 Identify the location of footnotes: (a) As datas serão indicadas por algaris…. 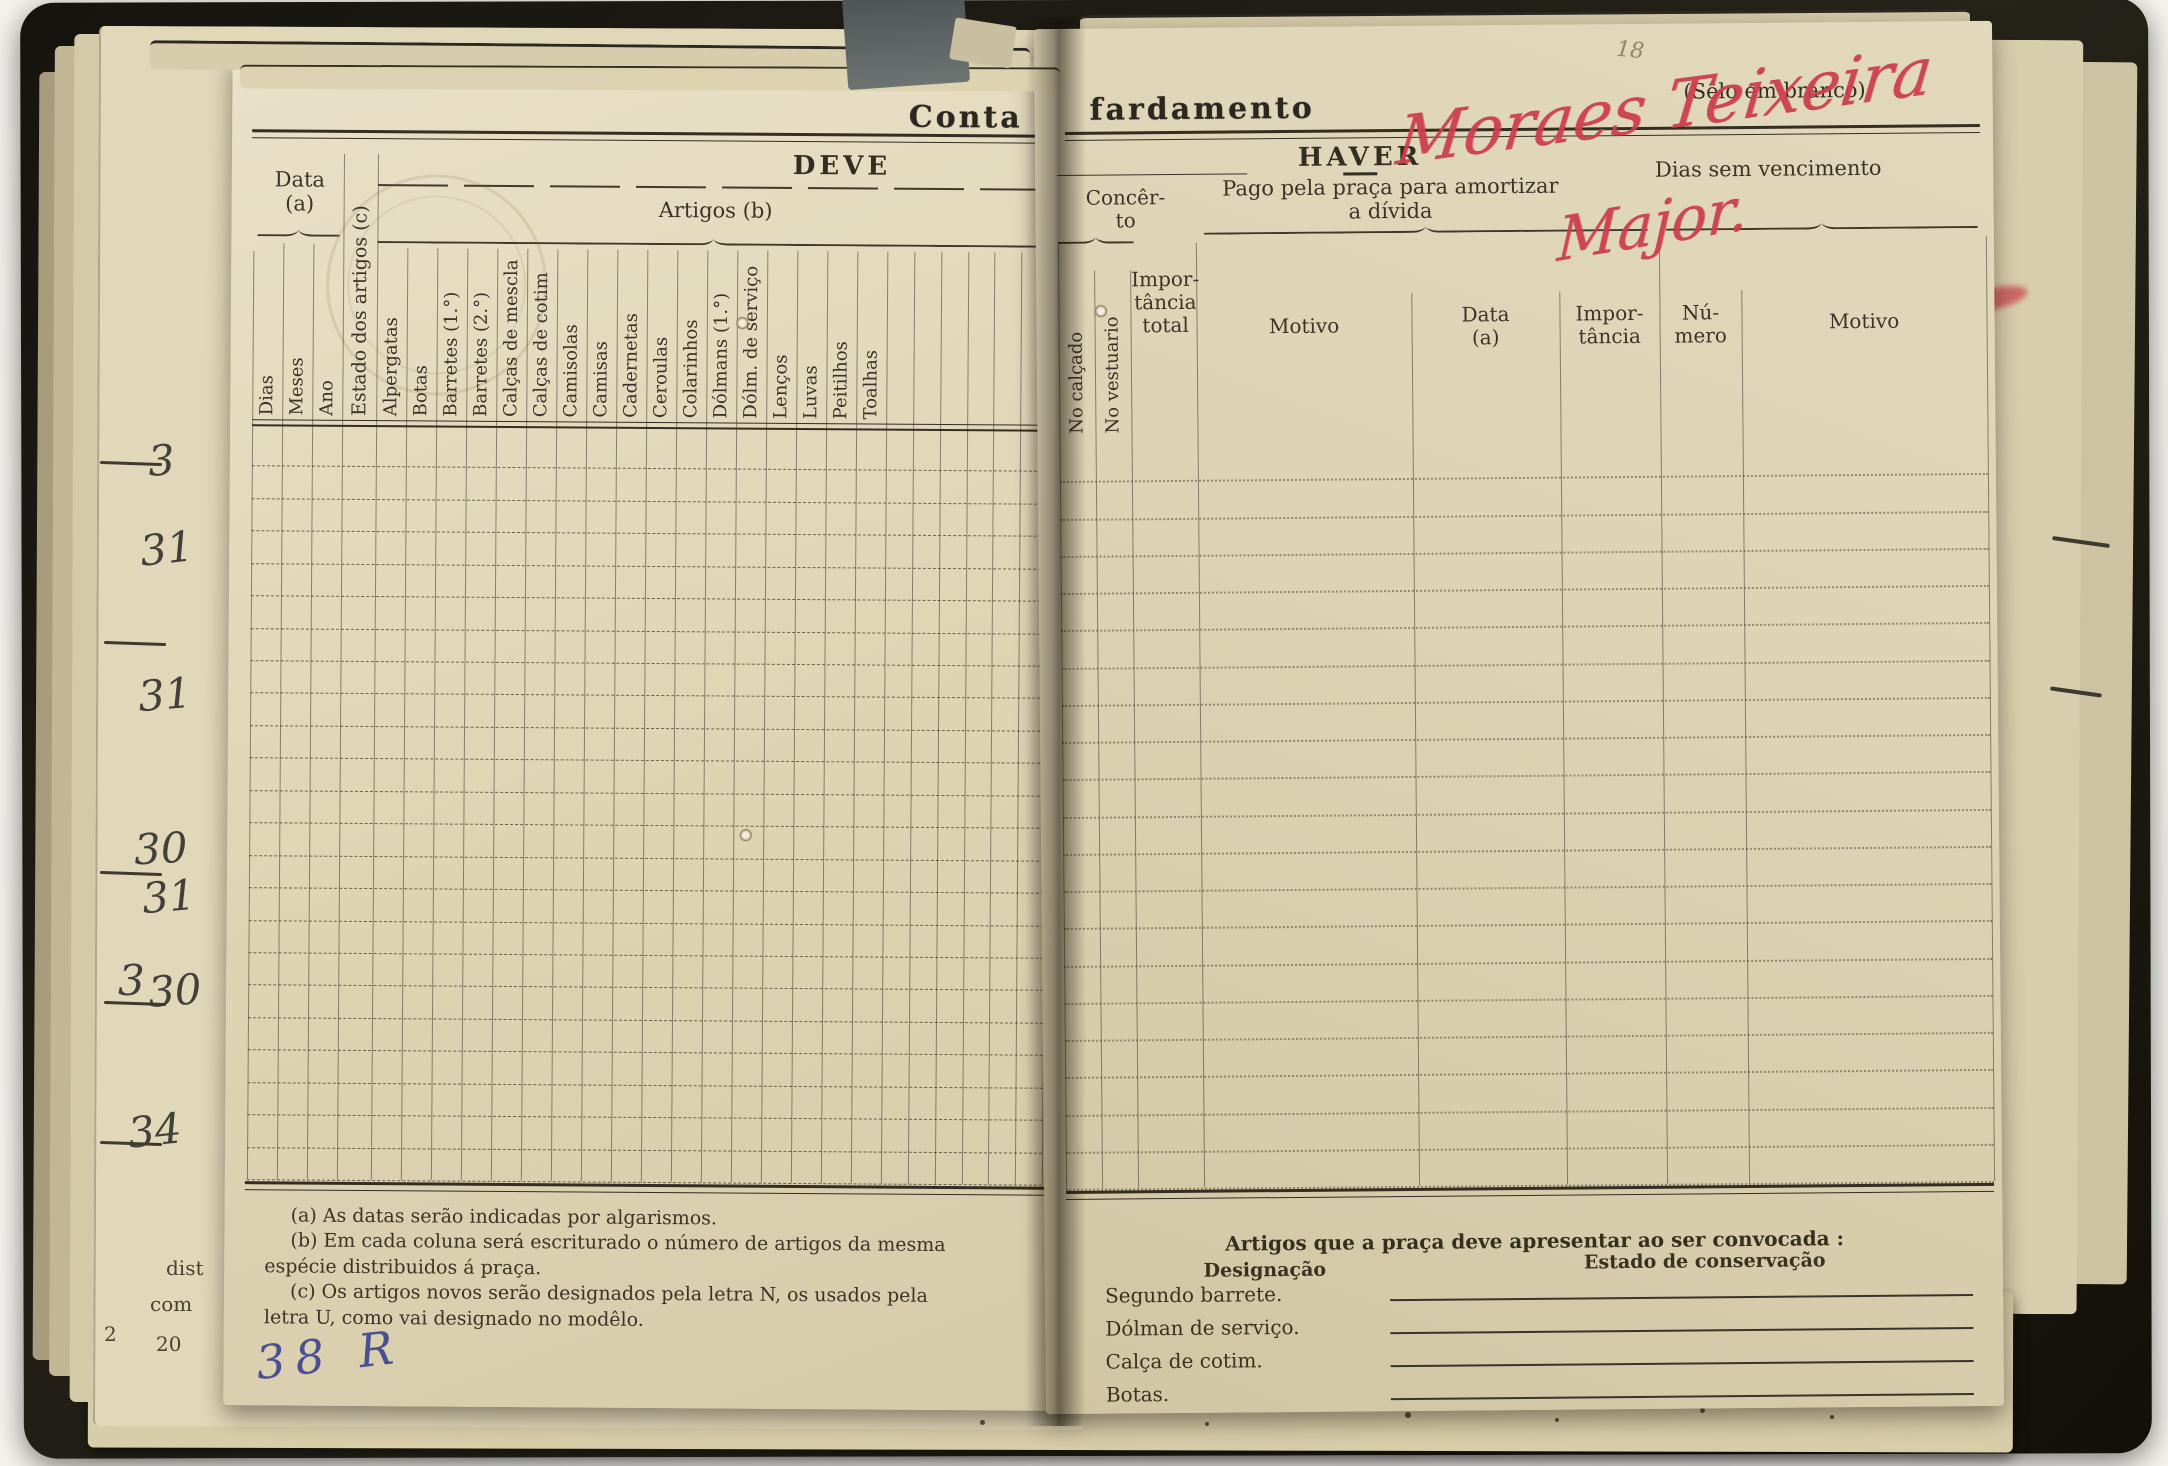
(614, 1269).